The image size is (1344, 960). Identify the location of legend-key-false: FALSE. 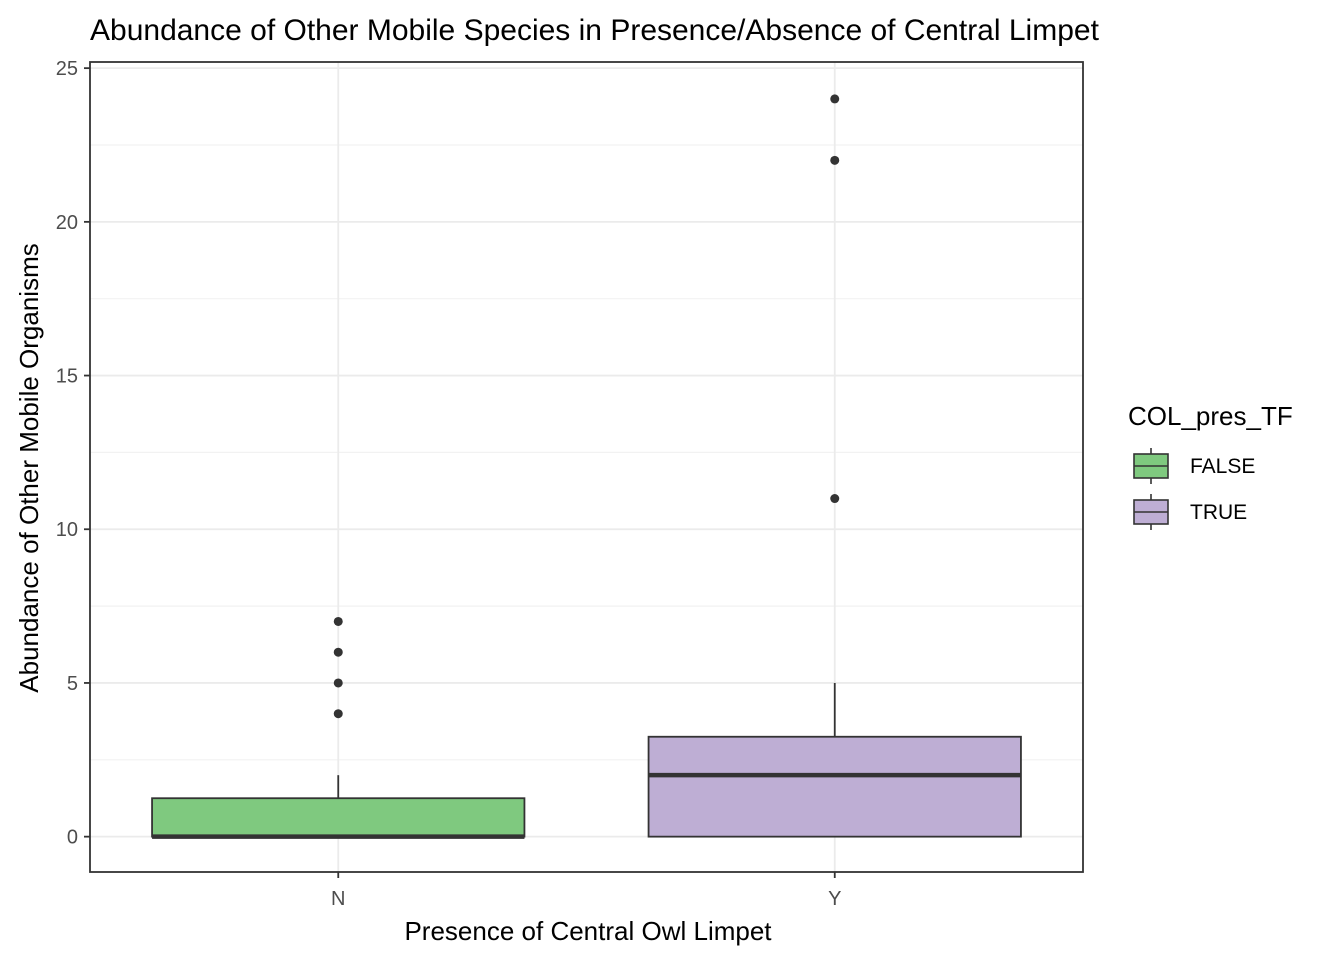
(1194, 466).